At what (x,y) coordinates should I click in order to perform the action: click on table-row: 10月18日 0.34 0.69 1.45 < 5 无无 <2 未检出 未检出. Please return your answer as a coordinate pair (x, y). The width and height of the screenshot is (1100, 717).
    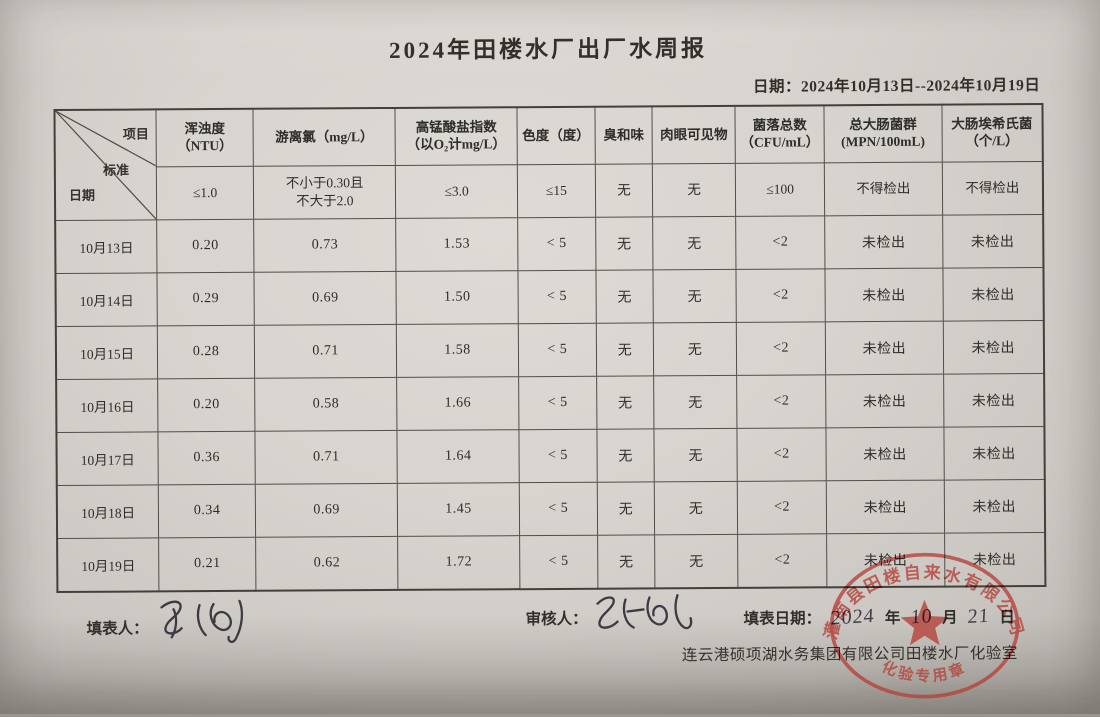
    Looking at the image, I should click on (551, 509).